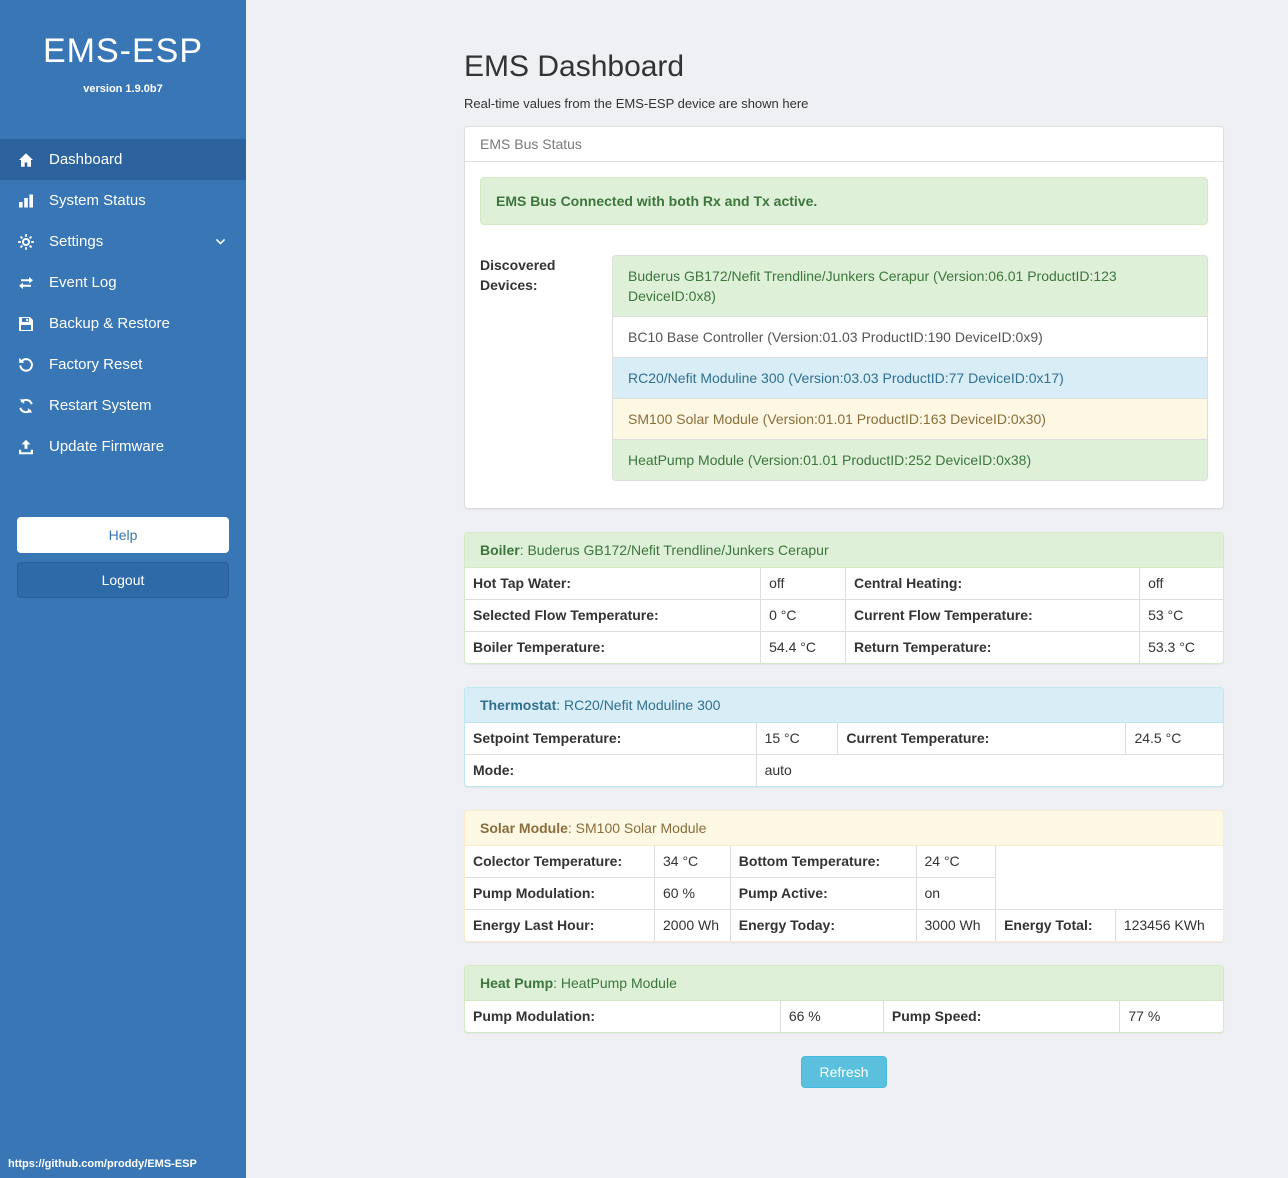  I want to click on help-button: Help, so click(123, 535).